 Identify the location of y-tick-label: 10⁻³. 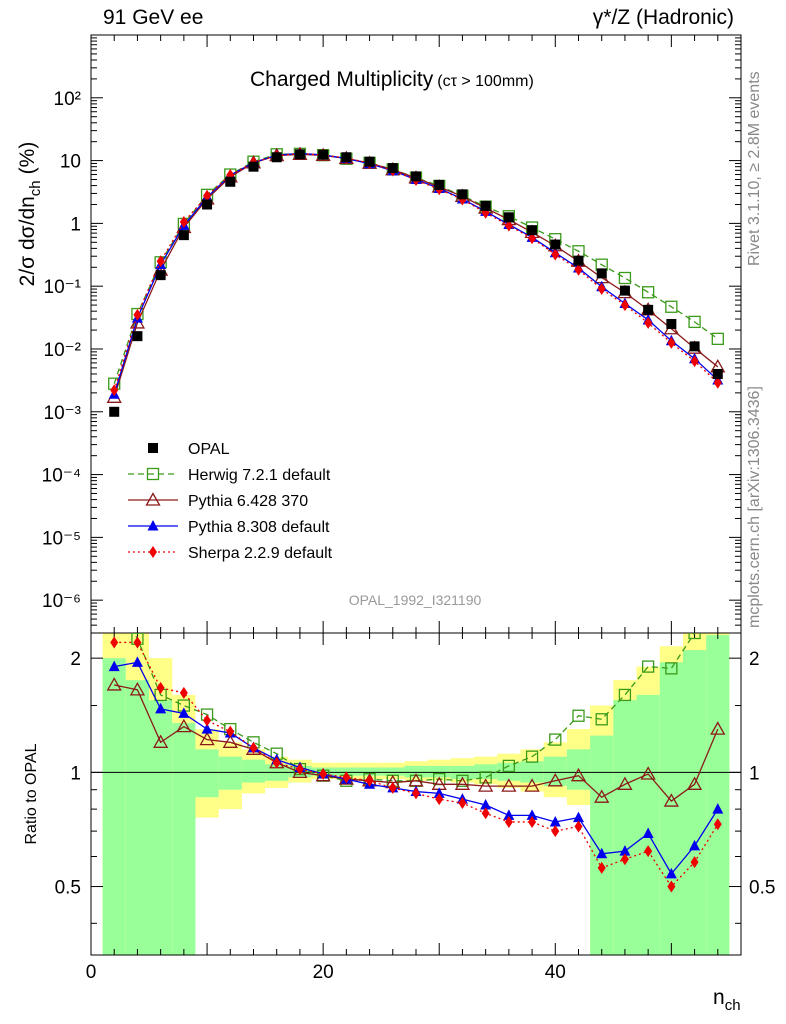
(63, 413).